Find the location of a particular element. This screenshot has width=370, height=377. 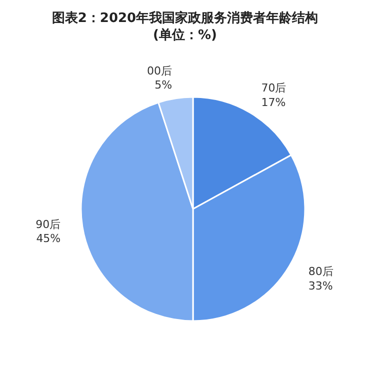

data-label: 45% is located at coordinates (48, 239).